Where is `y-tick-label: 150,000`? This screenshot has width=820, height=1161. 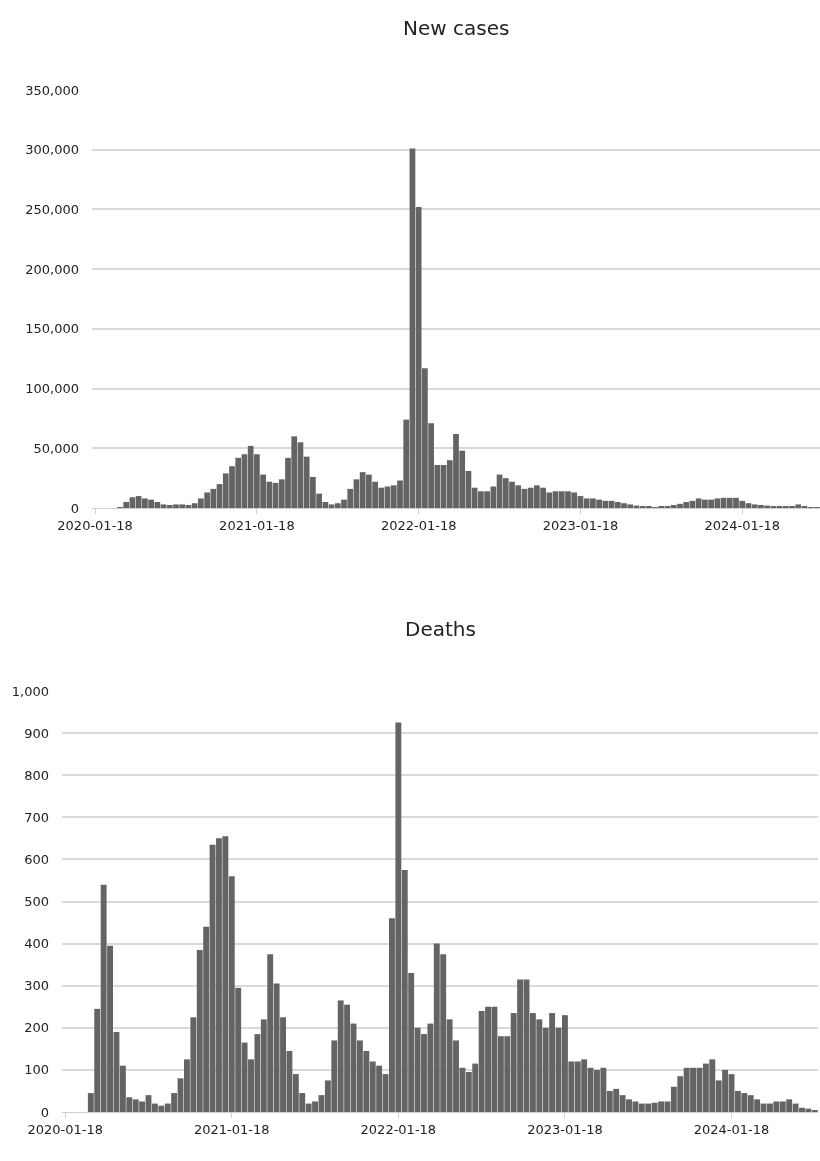
y-tick-label: 150,000 is located at coordinates (52, 329).